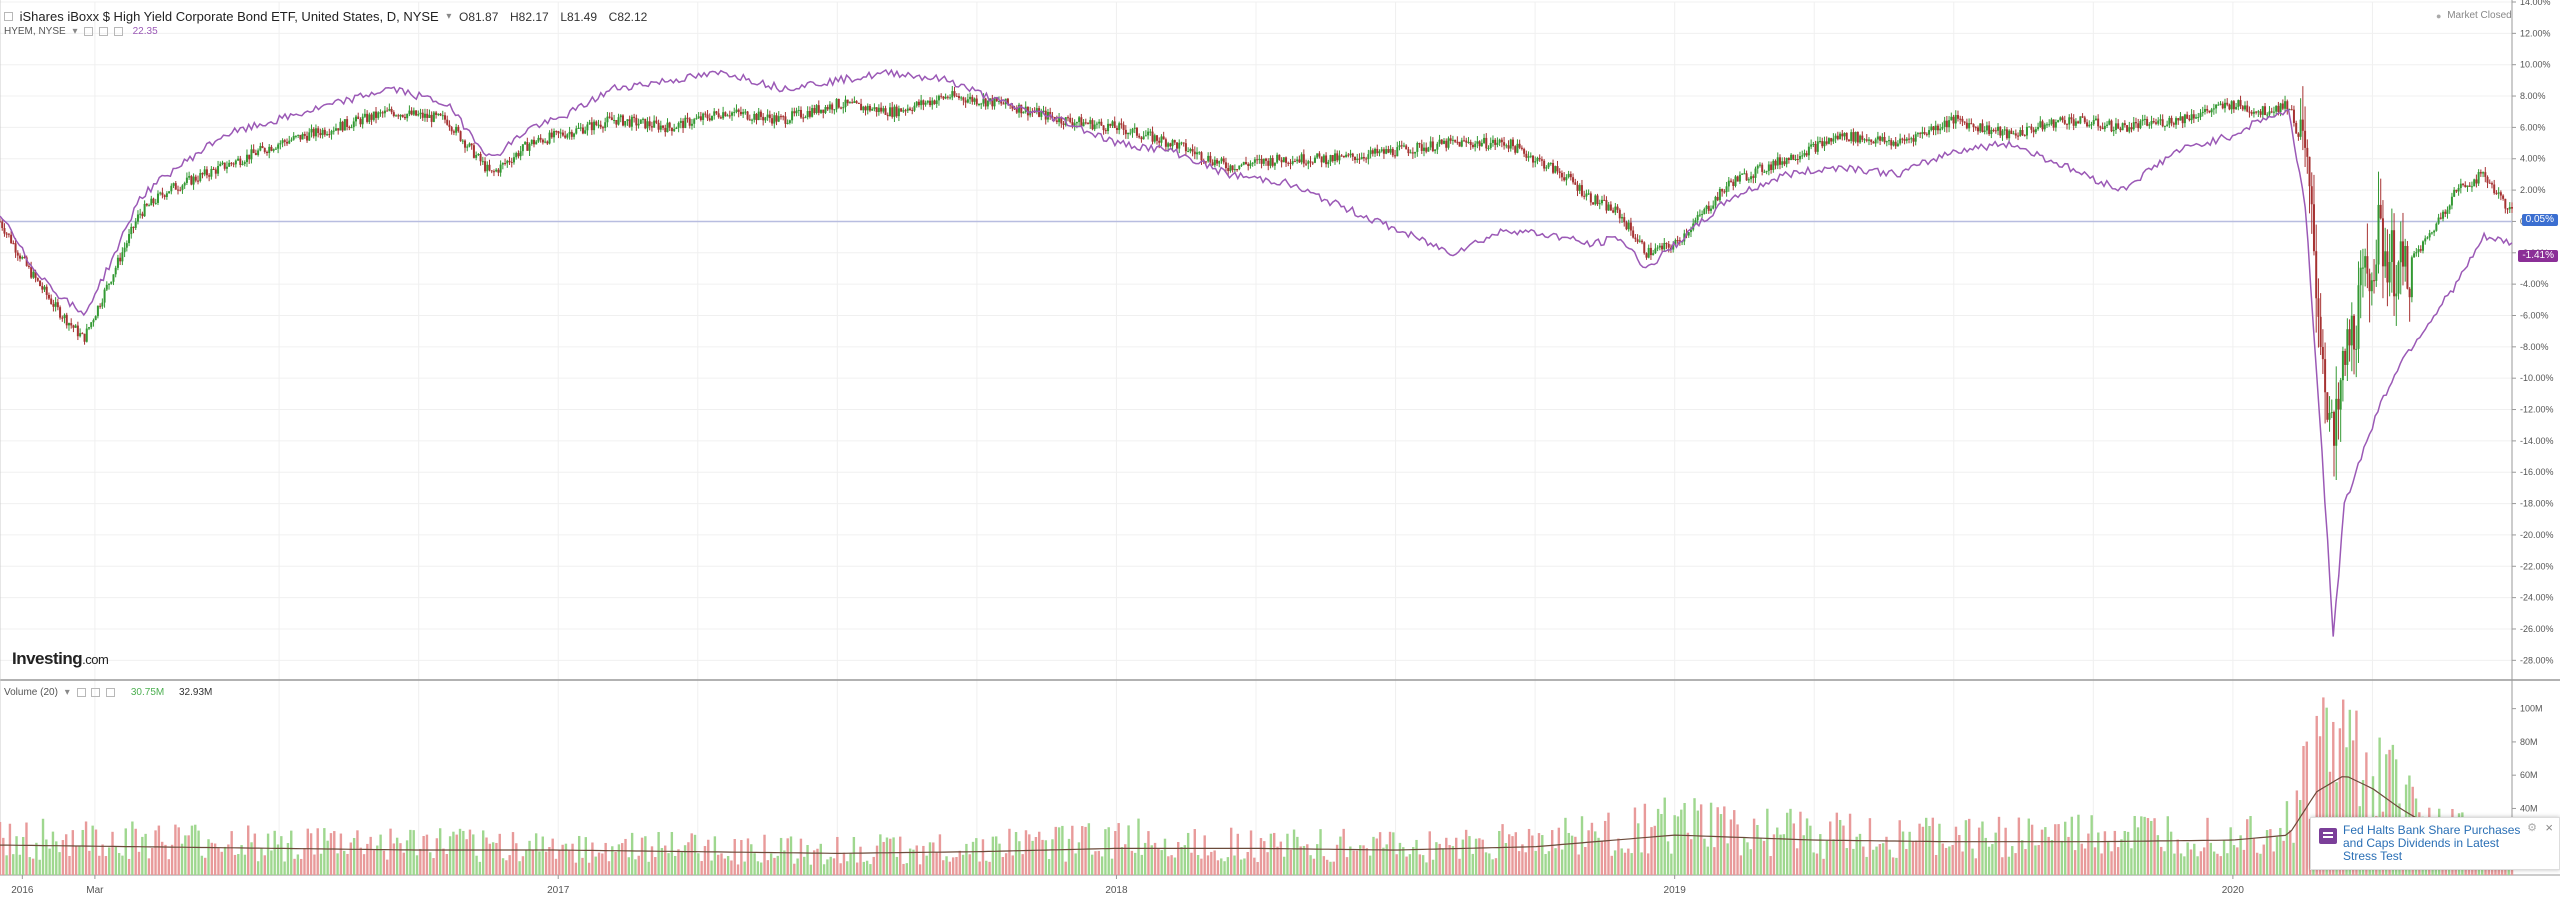 This screenshot has height=903, width=2560. What do you see at coordinates (2549, 827) in the screenshot?
I see `close-icon: ×` at bounding box center [2549, 827].